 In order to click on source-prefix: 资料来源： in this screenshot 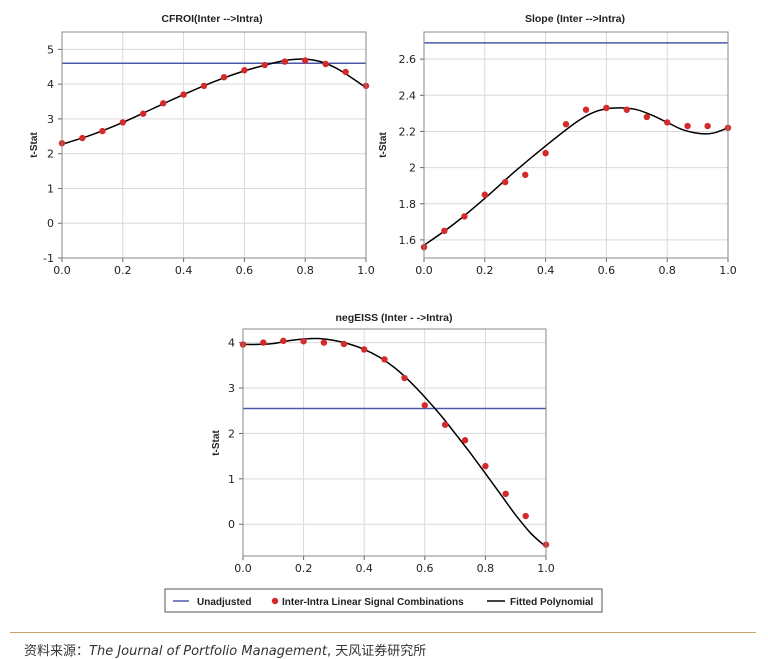, I will do `click(57, 651)`.